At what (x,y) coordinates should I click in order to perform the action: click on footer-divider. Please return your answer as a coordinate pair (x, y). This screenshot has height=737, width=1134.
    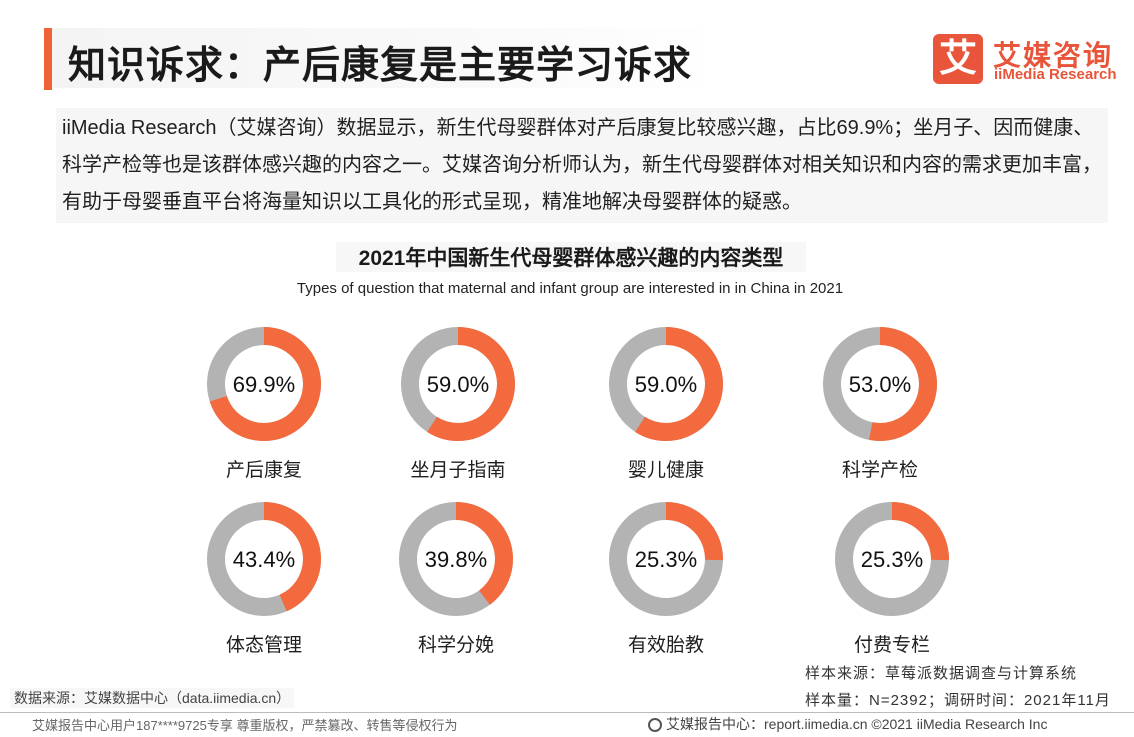
    Looking at the image, I should click on (567, 712).